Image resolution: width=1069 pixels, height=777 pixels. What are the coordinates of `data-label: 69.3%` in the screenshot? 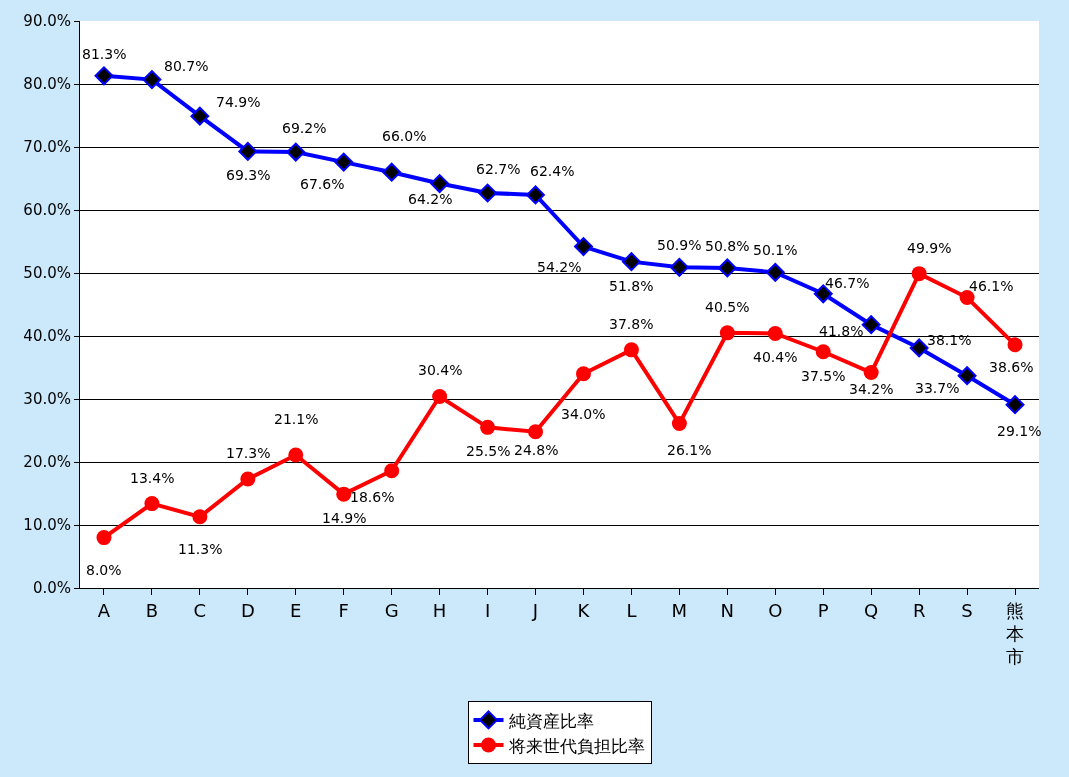 It's located at (248, 175).